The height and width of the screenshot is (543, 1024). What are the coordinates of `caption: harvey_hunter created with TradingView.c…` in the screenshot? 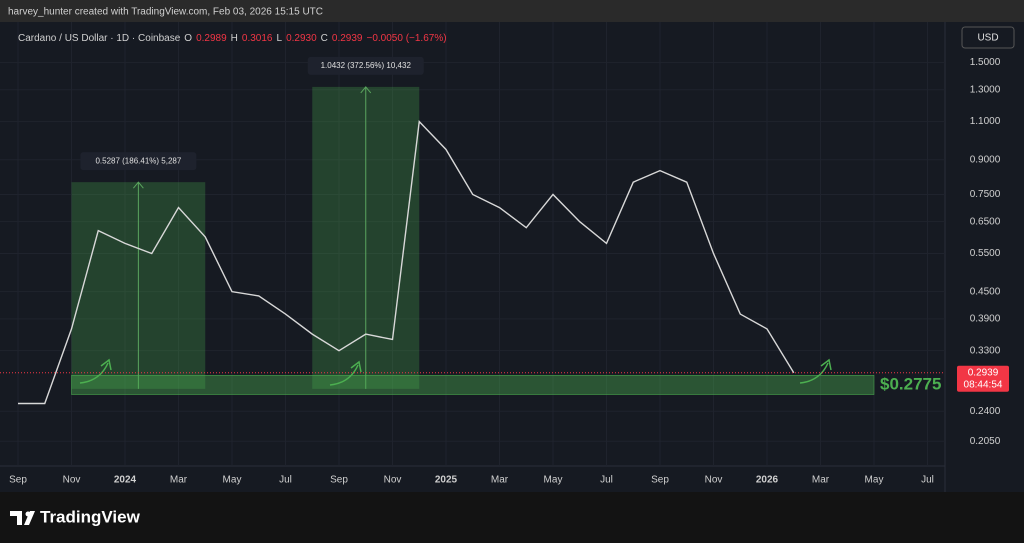 It's located at (165, 12).